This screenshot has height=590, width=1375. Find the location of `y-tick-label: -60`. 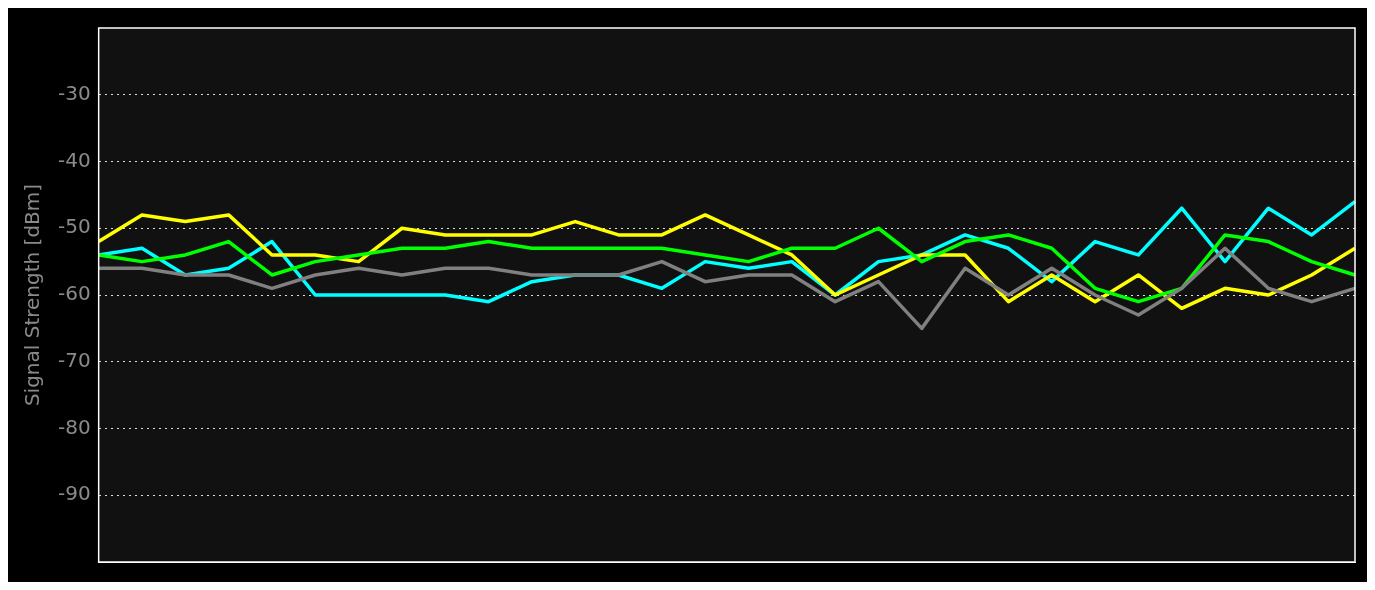

y-tick-label: -60 is located at coordinates (74, 293).